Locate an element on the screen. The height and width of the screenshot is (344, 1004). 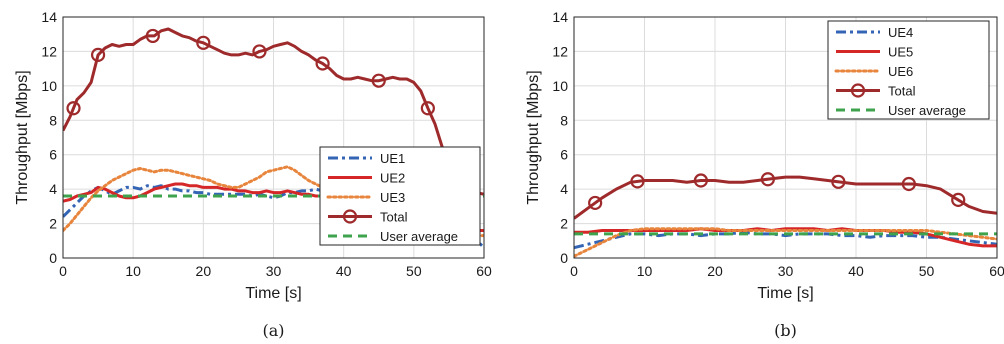
series-line-ue4 is located at coordinates (785, 240).